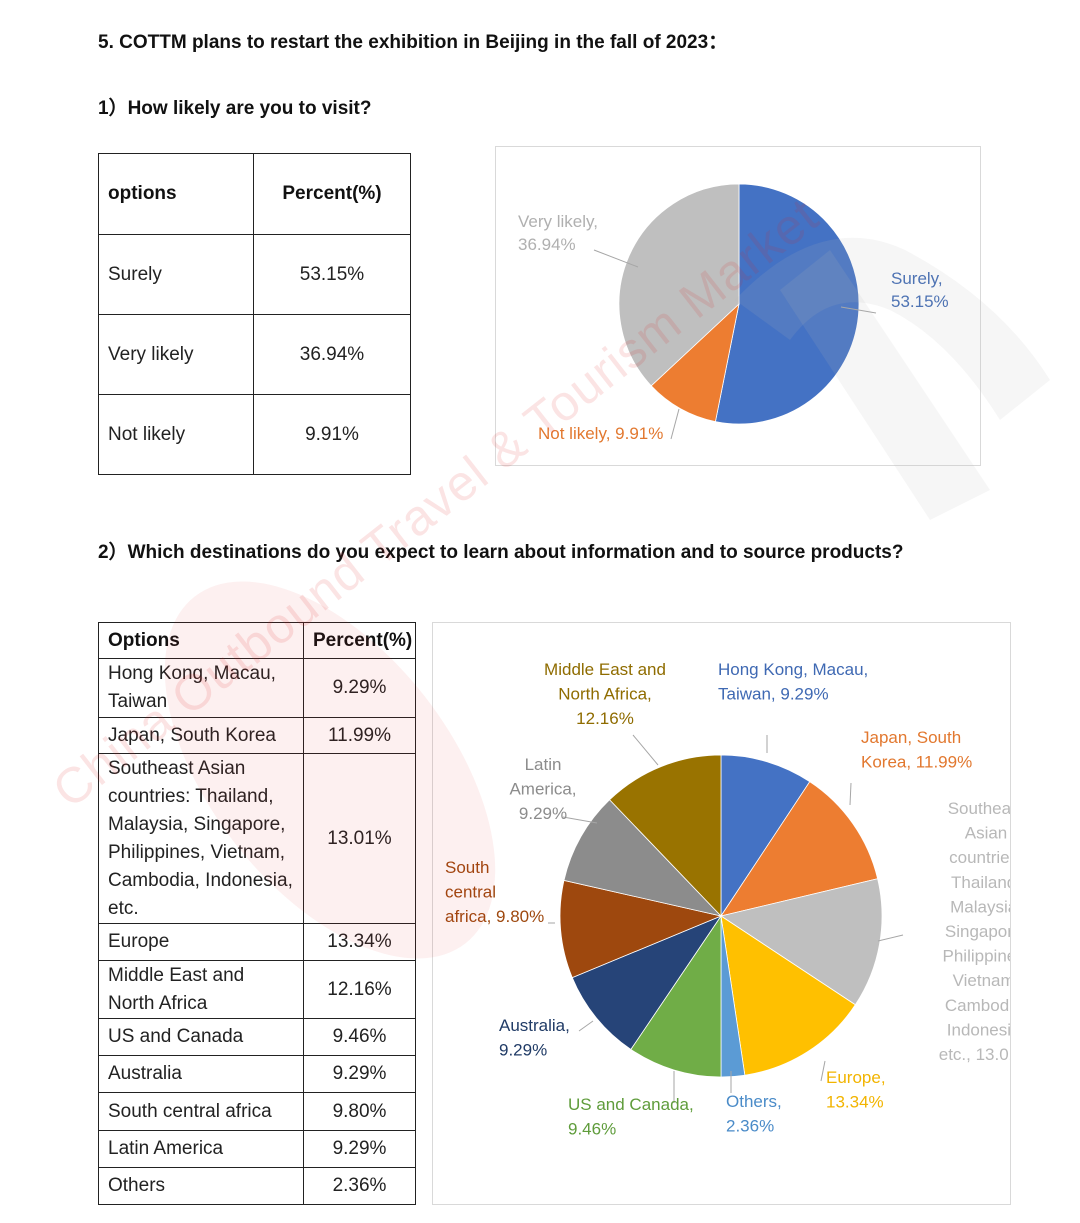  I want to click on option-cell: Europe, so click(201, 942).